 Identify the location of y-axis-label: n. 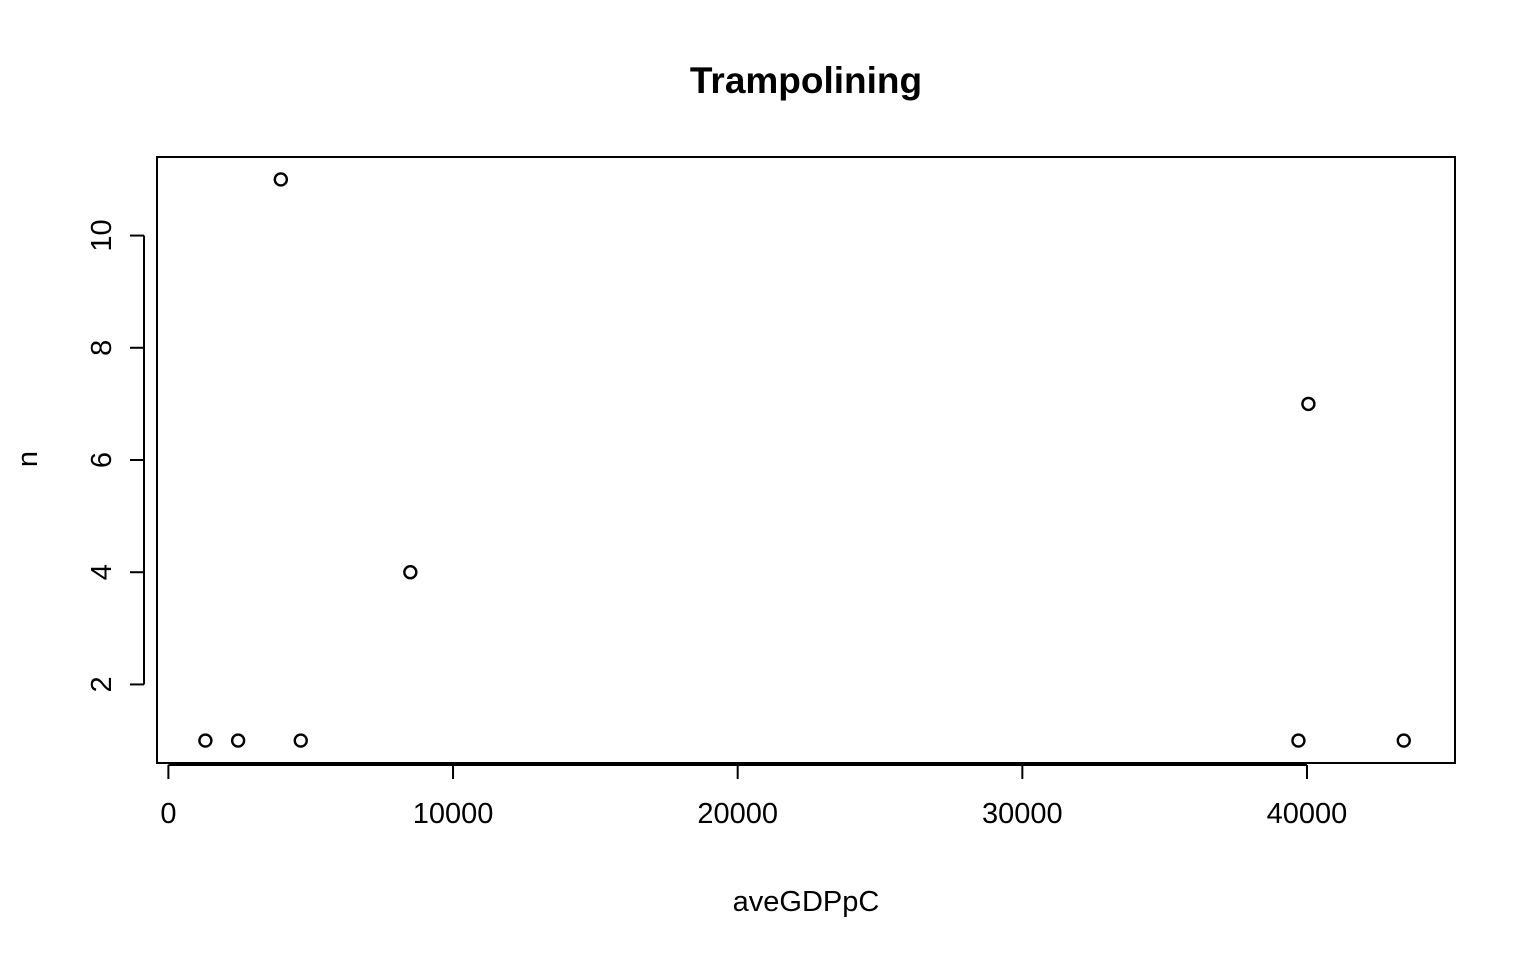
(28, 459).